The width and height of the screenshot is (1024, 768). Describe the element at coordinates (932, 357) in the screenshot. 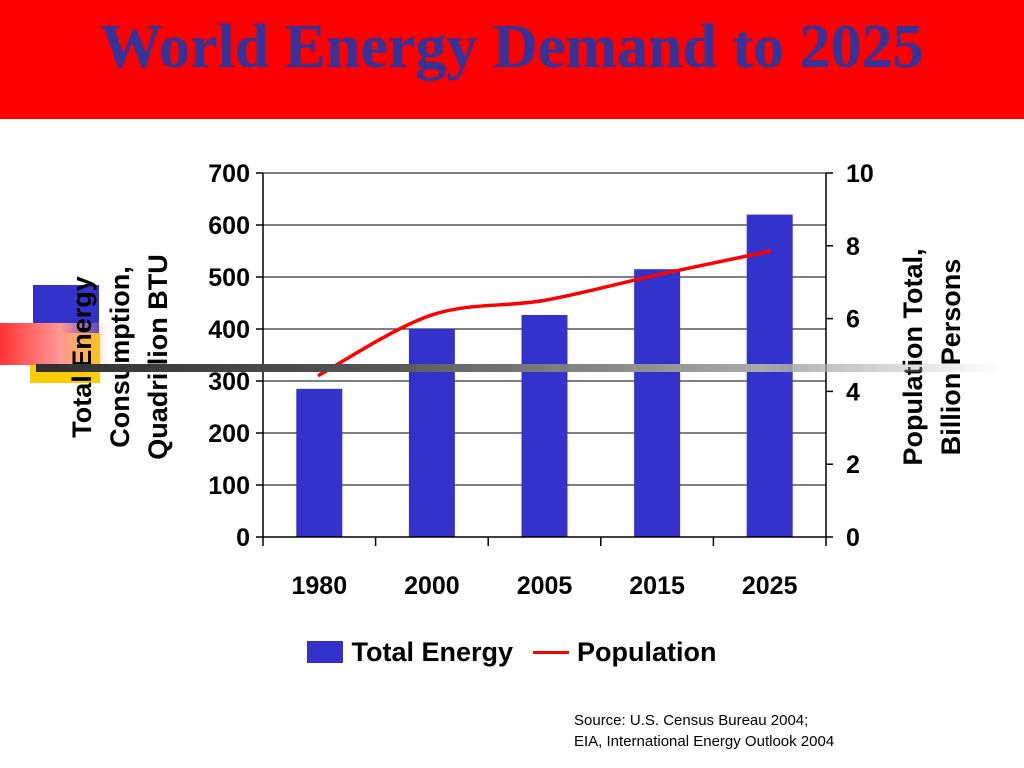

I see `y-right-axis-title: Population Total, Billion Persons` at that location.